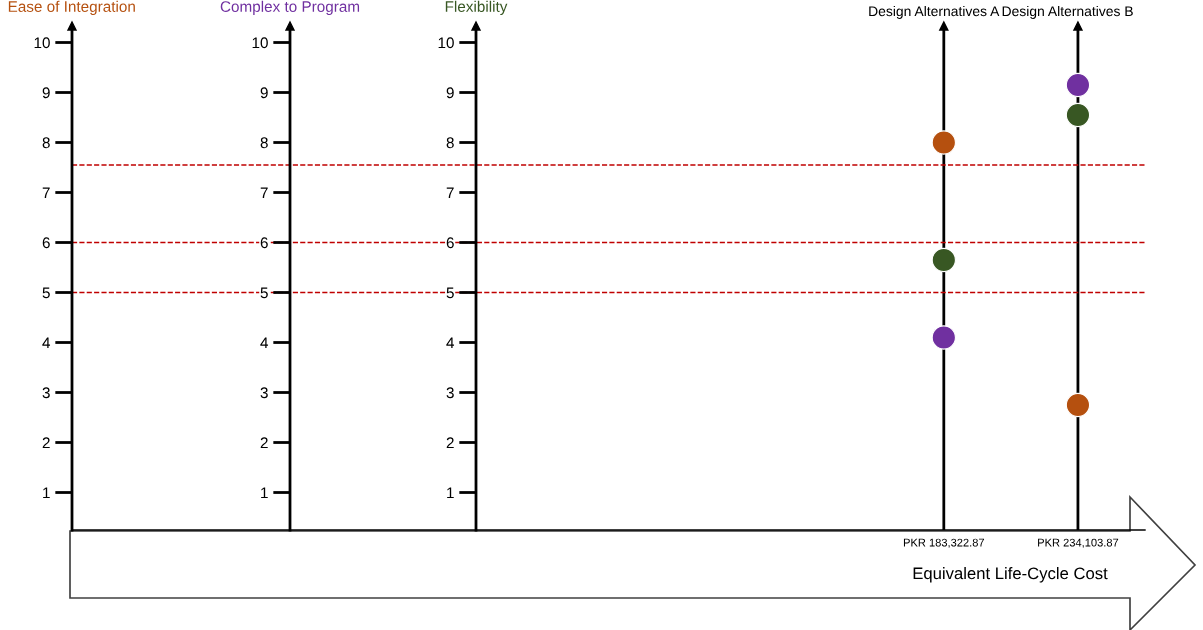 The width and height of the screenshot is (1203, 630). I want to click on y-tick-label: 5, so click(46, 293).